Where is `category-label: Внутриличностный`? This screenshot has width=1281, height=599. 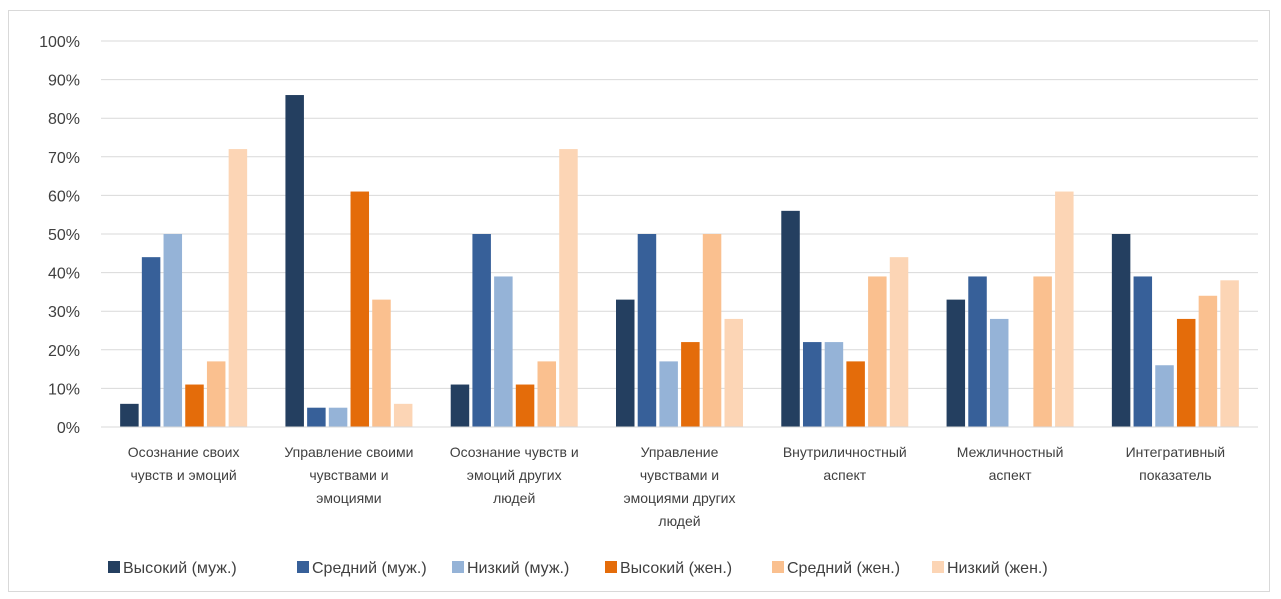 category-label: Внутриличностный is located at coordinates (845, 452).